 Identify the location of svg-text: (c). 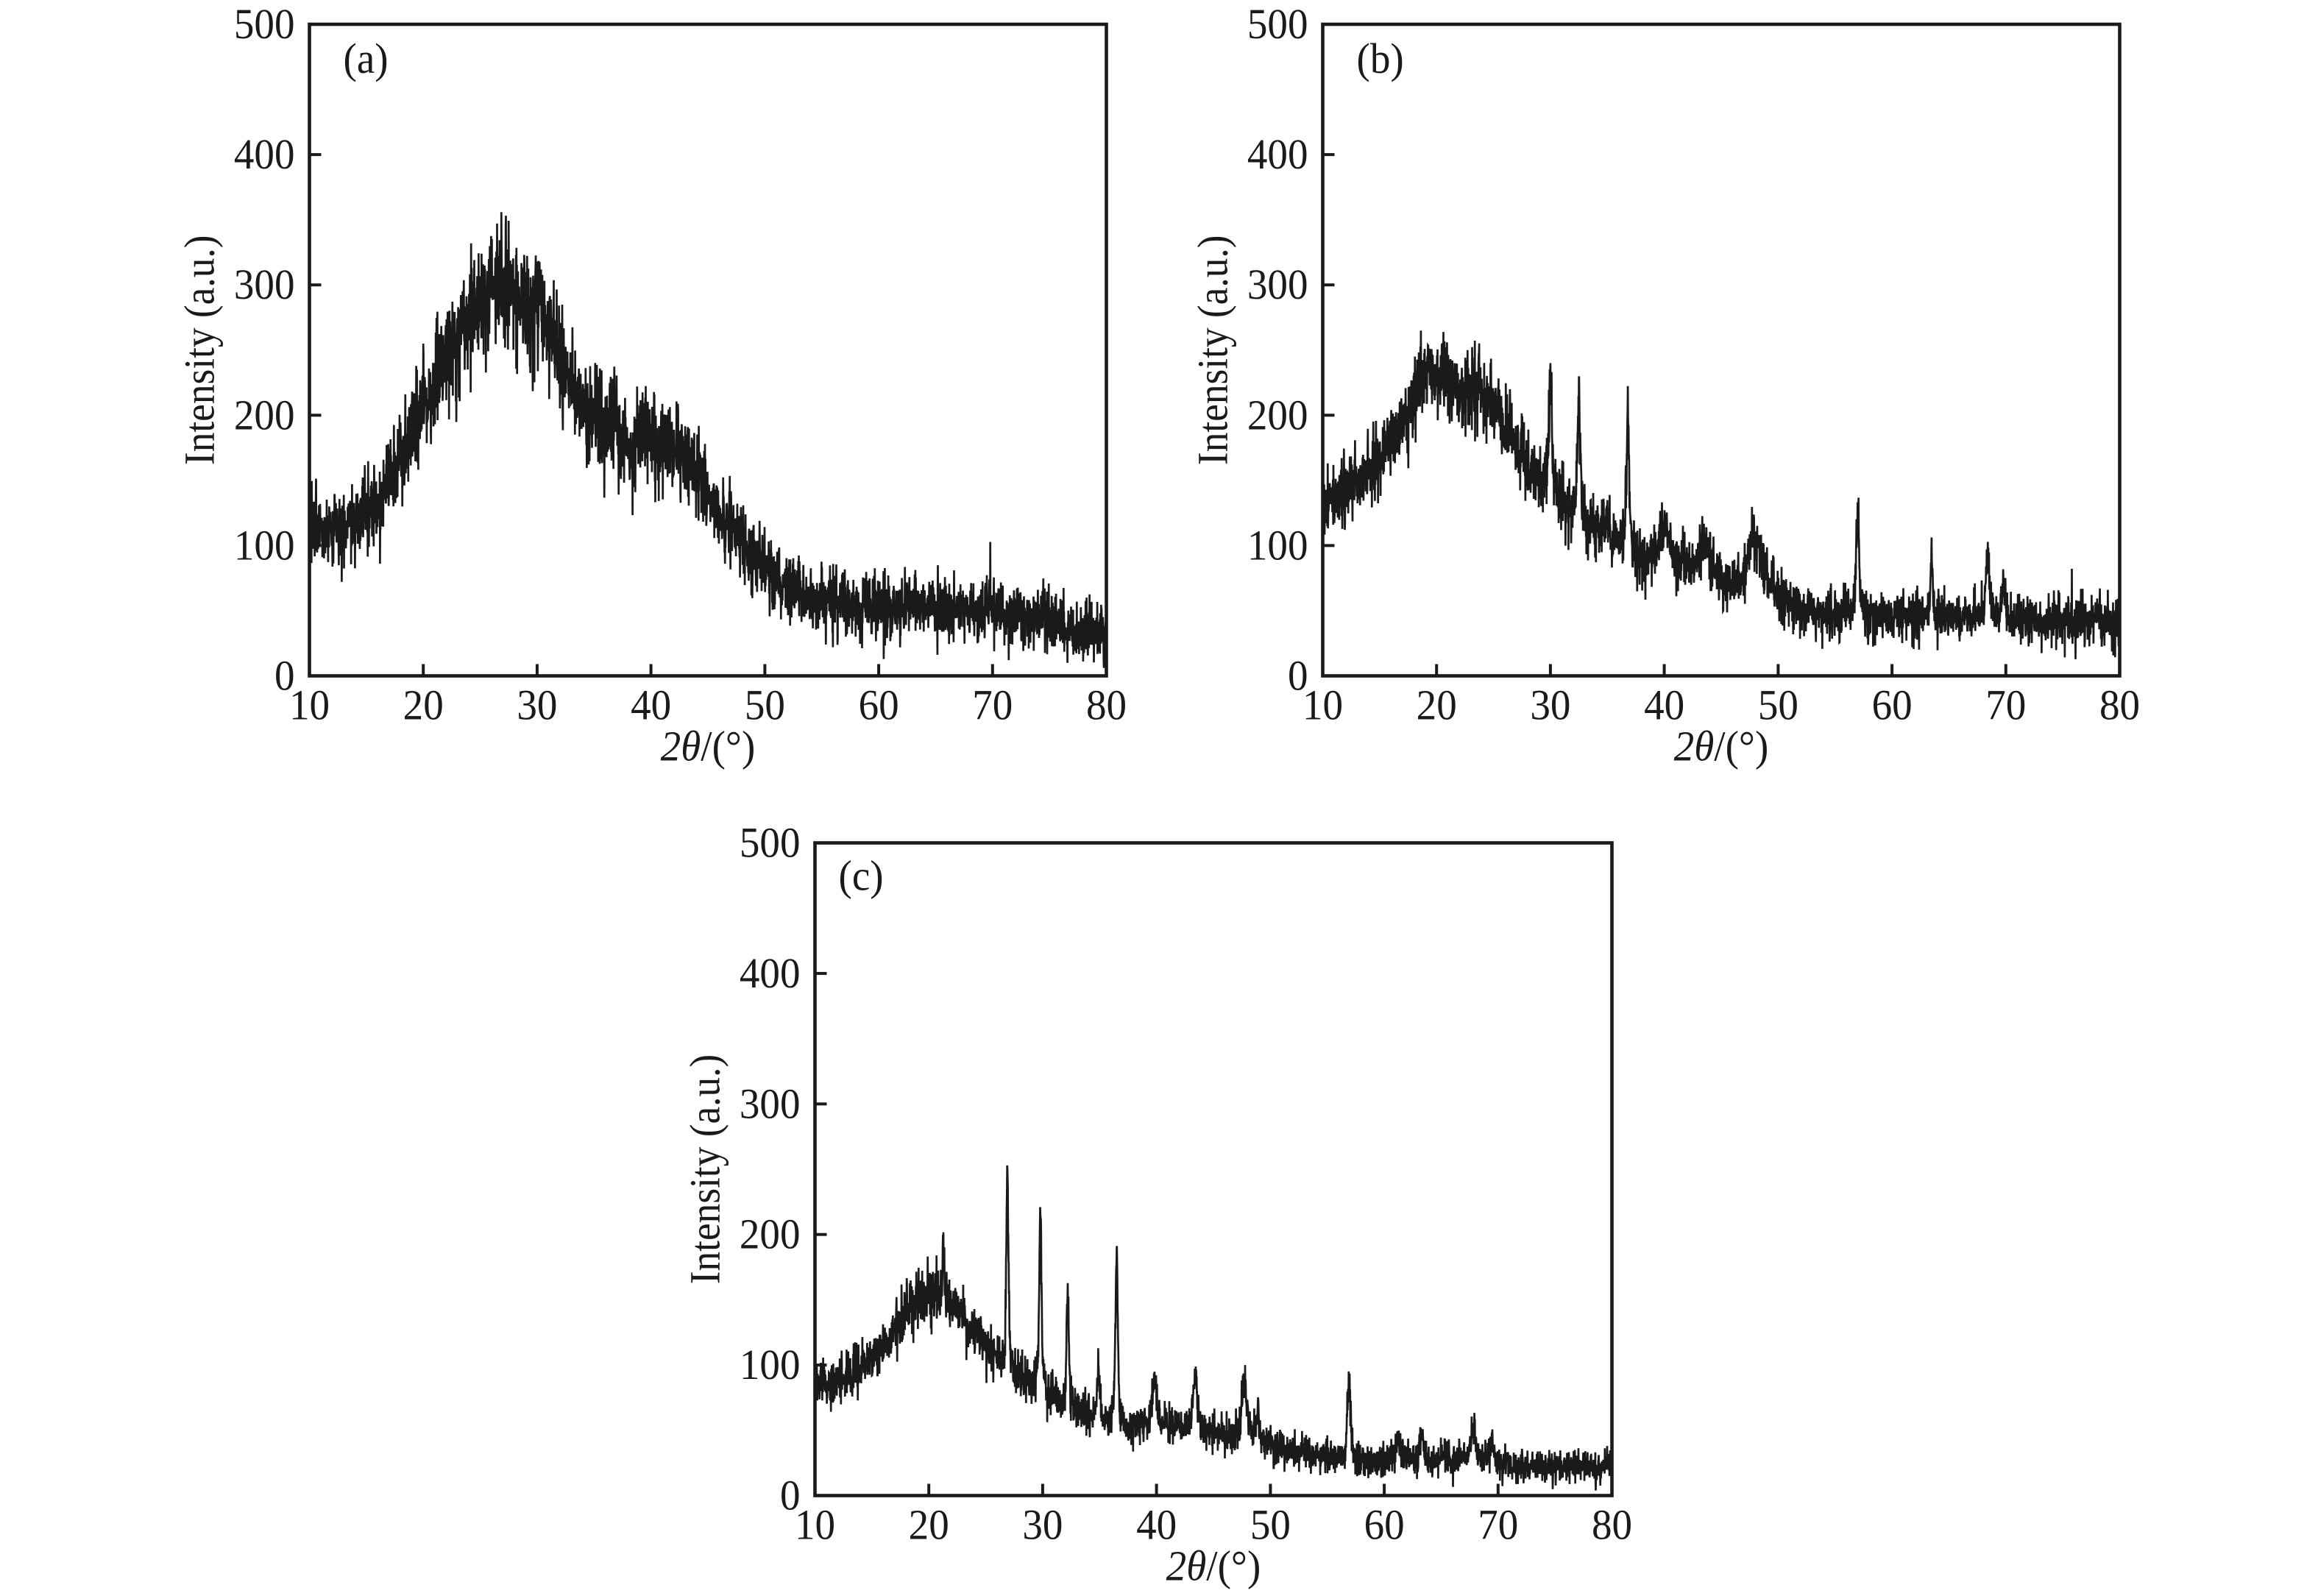
(861, 877).